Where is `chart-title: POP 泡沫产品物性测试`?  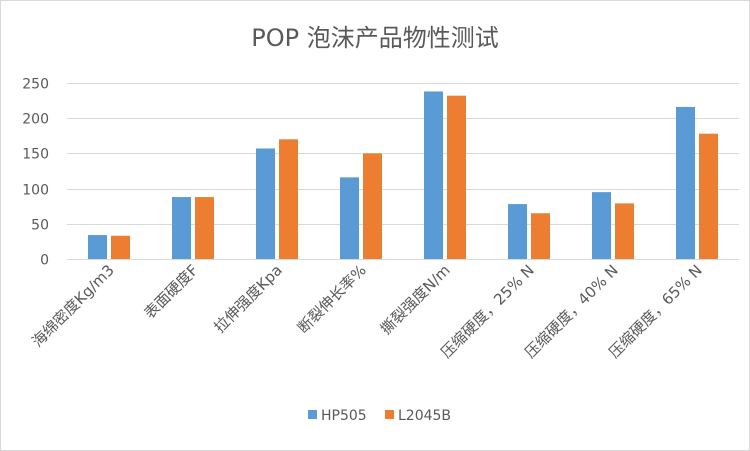 chart-title: POP 泡沫产品物性测试 is located at coordinates (374, 38).